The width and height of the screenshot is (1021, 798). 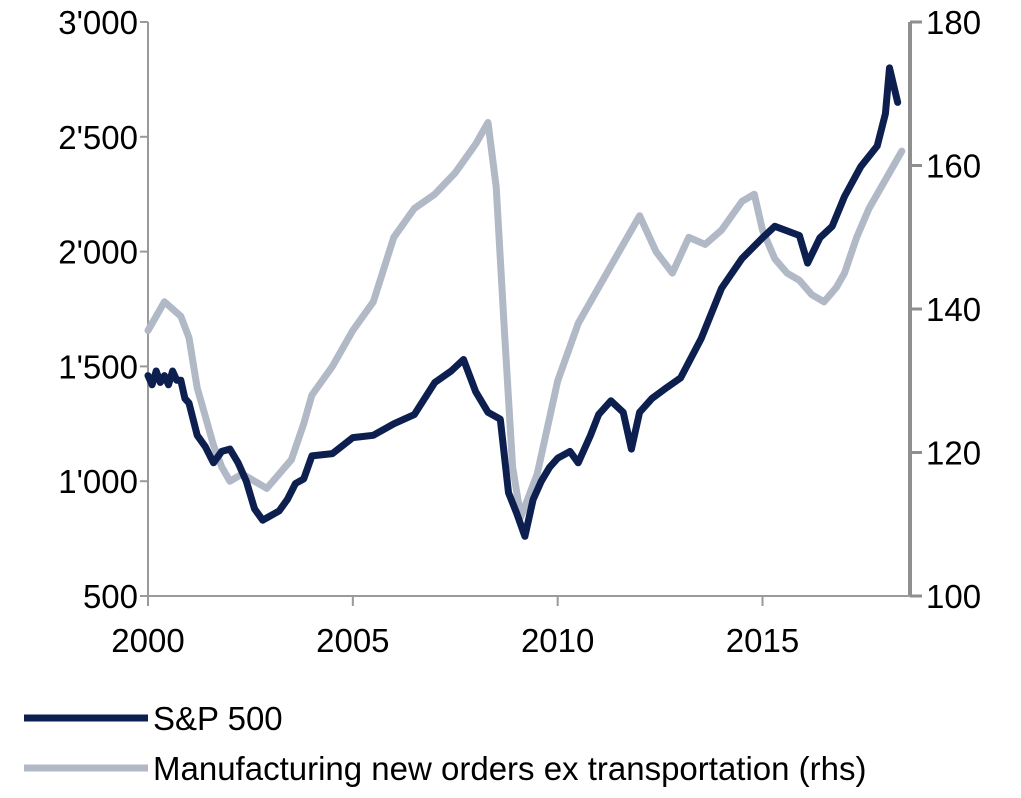 I want to click on right-tick-label: 120, so click(x=953, y=453).